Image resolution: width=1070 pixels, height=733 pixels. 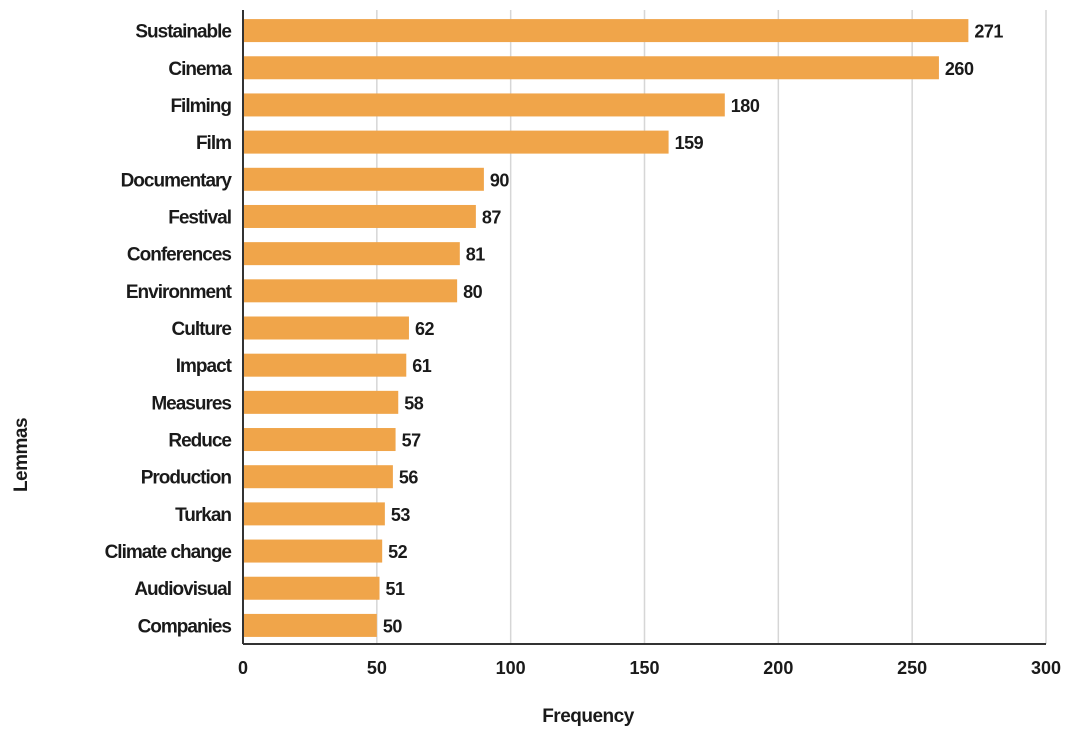 What do you see at coordinates (199, 217) in the screenshot?
I see `category-label: Festival` at bounding box center [199, 217].